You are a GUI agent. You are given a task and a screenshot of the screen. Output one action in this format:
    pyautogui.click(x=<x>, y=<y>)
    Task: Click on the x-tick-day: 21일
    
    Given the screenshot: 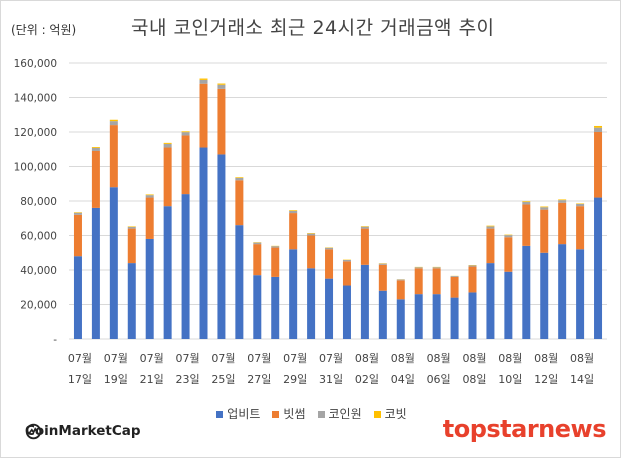 What is the action you would take?
    pyautogui.click(x=152, y=379)
    